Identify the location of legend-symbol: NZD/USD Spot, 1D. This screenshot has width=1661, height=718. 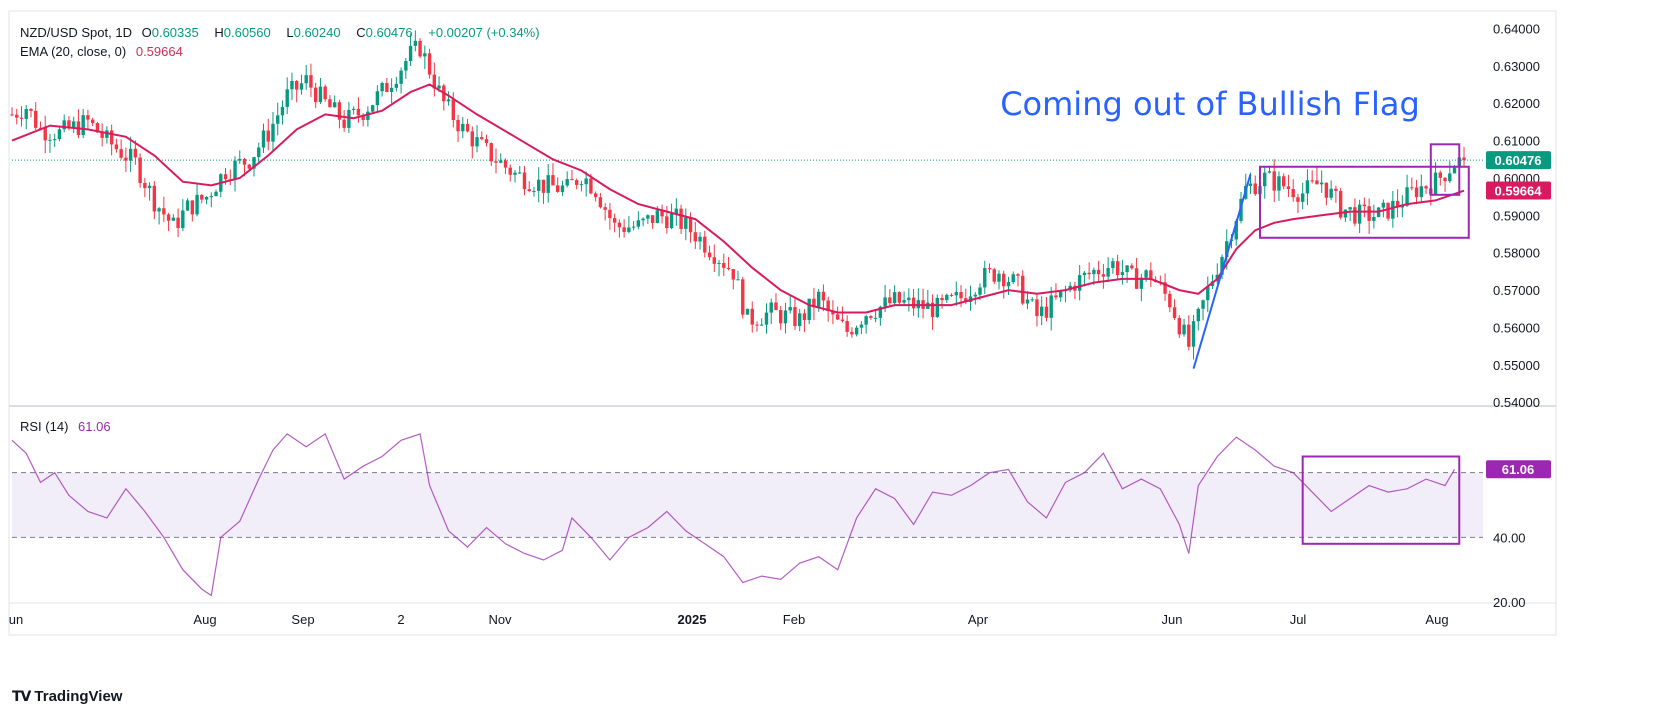
(76, 32).